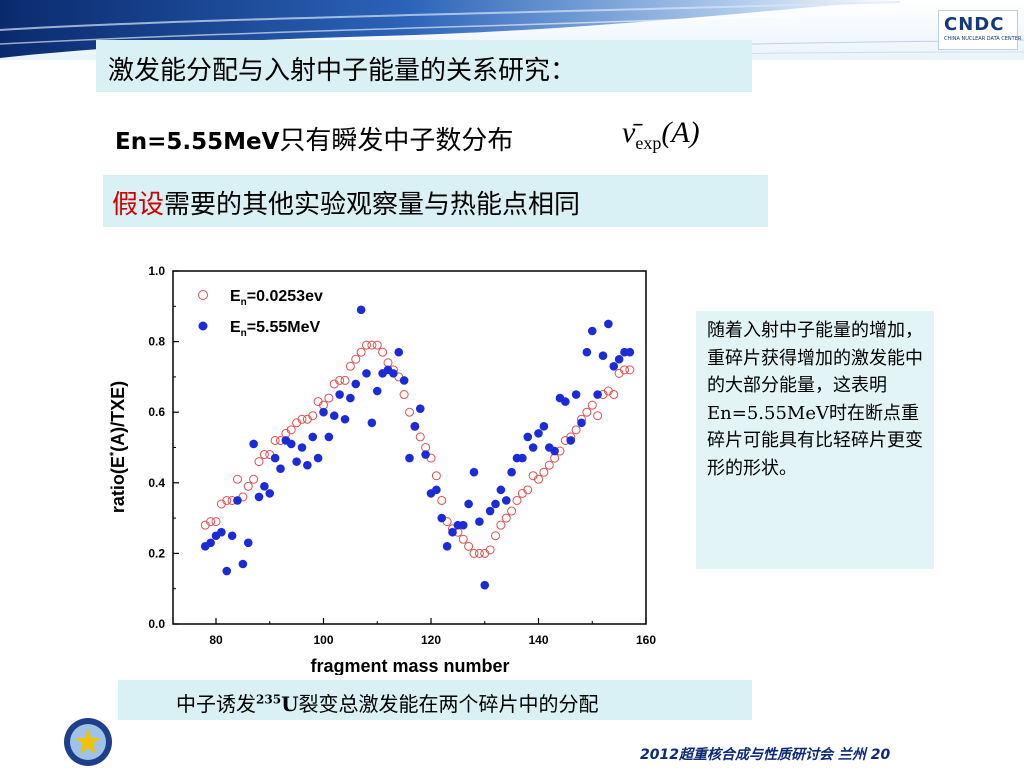 This screenshot has width=1024, height=768. I want to click on assumption-rest: 需要的其他实验观察量与热能点相同, so click(372, 205).